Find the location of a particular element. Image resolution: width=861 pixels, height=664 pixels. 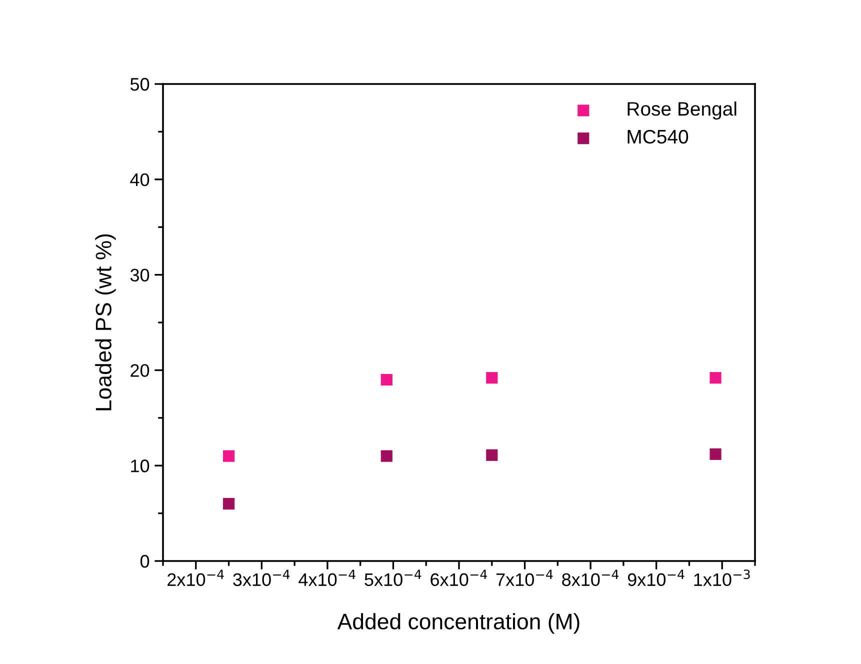

x-axis-title: Added concentration (M) is located at coordinates (458, 623).